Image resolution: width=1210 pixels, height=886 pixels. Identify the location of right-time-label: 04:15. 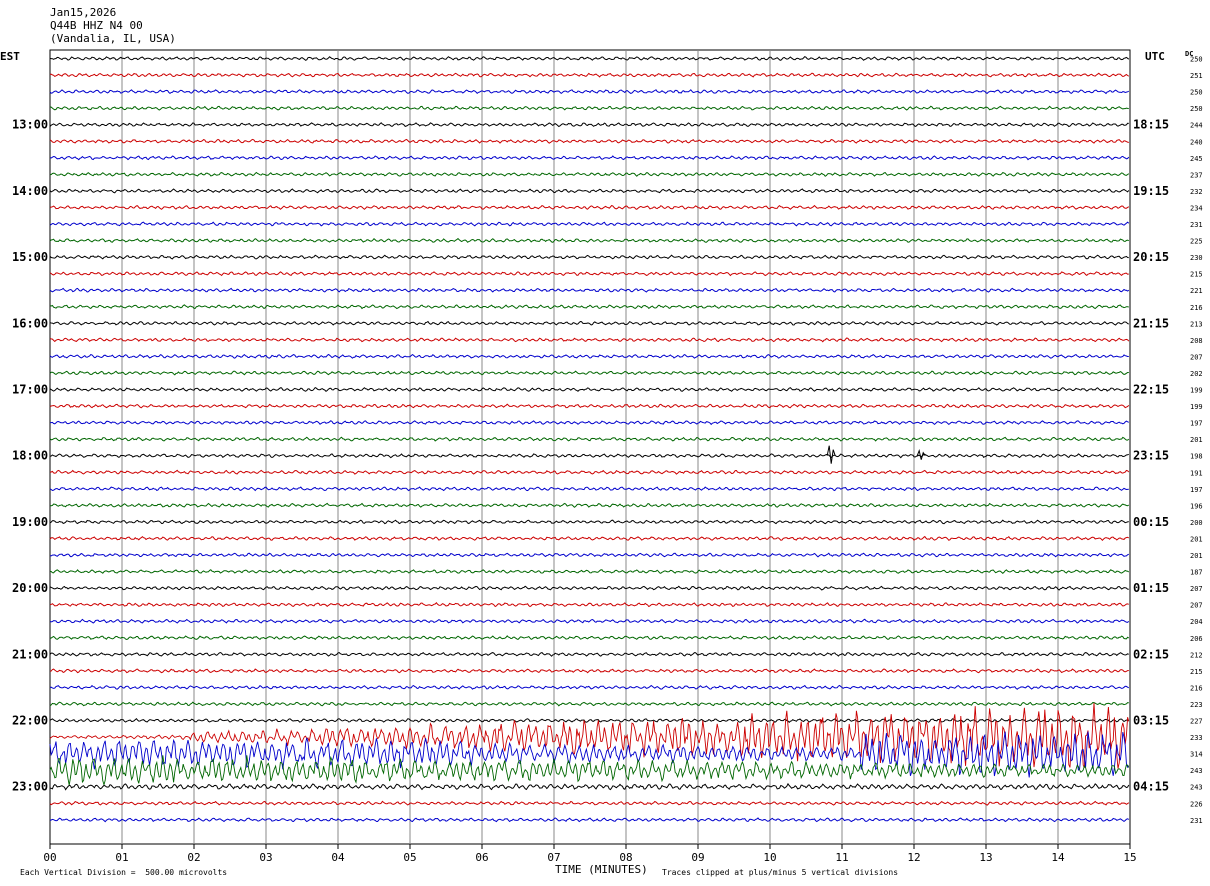
(1151, 787).